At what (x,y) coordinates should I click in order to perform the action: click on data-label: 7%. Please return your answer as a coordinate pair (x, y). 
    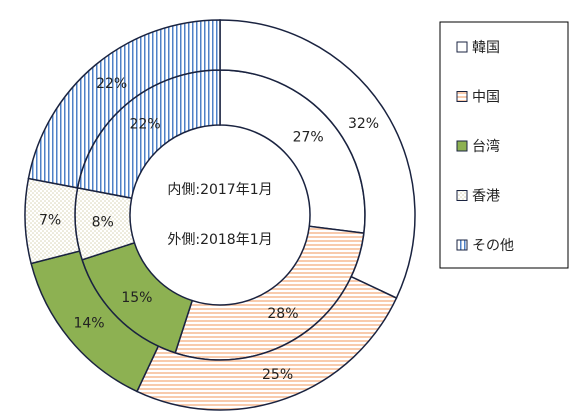
    Looking at the image, I should click on (50, 220).